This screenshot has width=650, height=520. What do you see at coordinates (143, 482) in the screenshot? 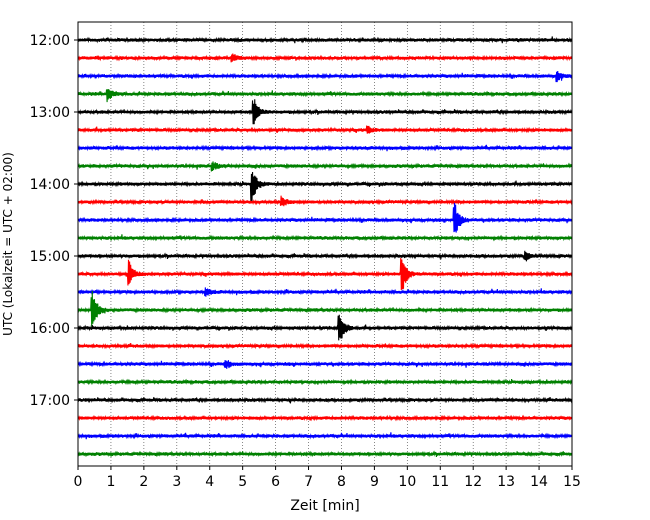
I see `x-tick-label: 2` at bounding box center [143, 482].